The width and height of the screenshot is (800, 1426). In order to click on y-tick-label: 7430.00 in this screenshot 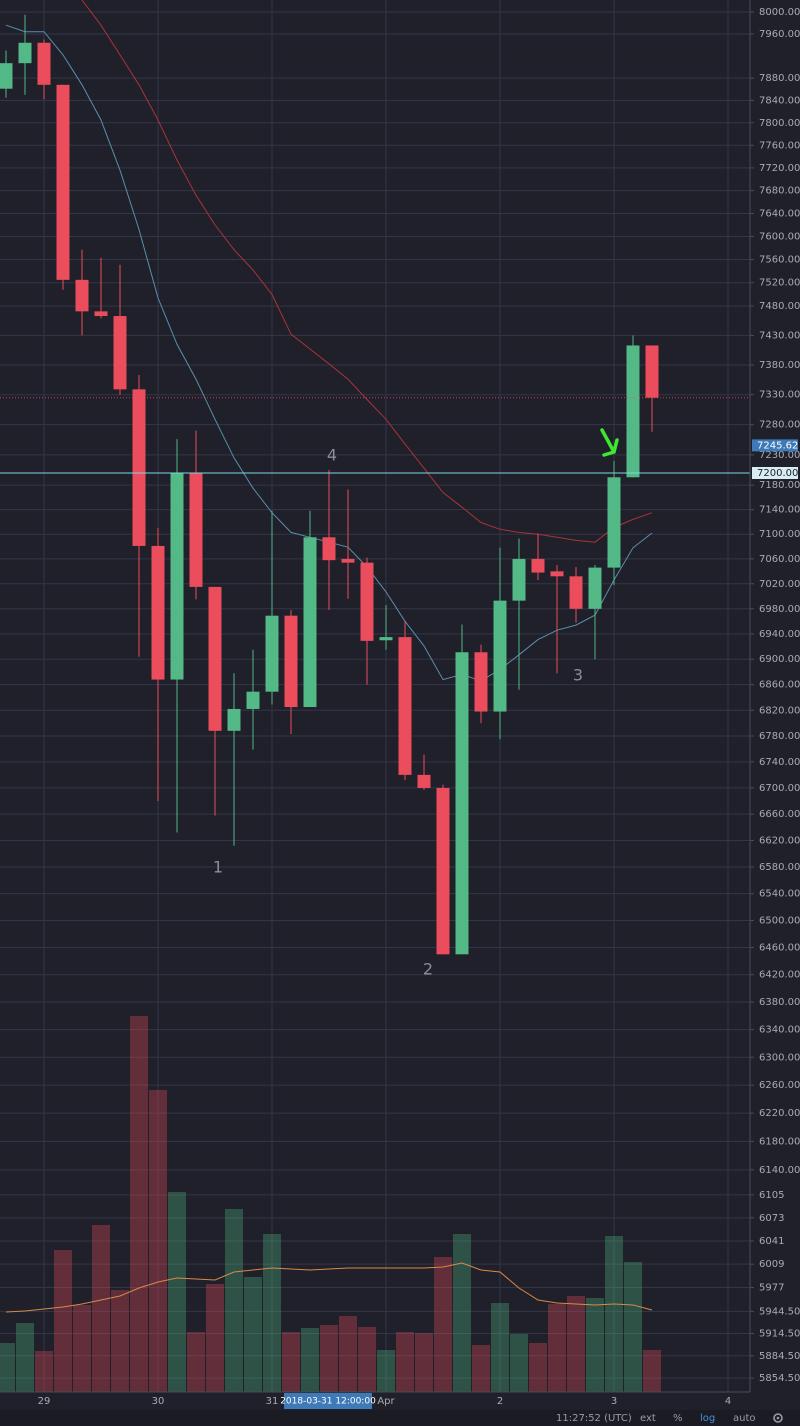, I will do `click(779, 335)`.